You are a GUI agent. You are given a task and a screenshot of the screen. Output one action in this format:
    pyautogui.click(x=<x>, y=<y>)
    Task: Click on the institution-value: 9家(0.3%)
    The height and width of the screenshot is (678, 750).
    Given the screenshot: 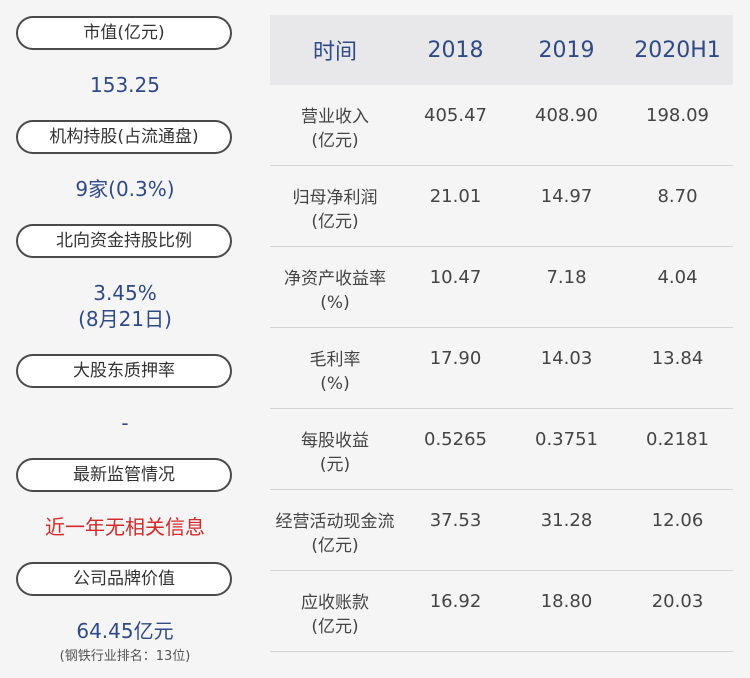 What is the action you would take?
    pyautogui.click(x=125, y=189)
    